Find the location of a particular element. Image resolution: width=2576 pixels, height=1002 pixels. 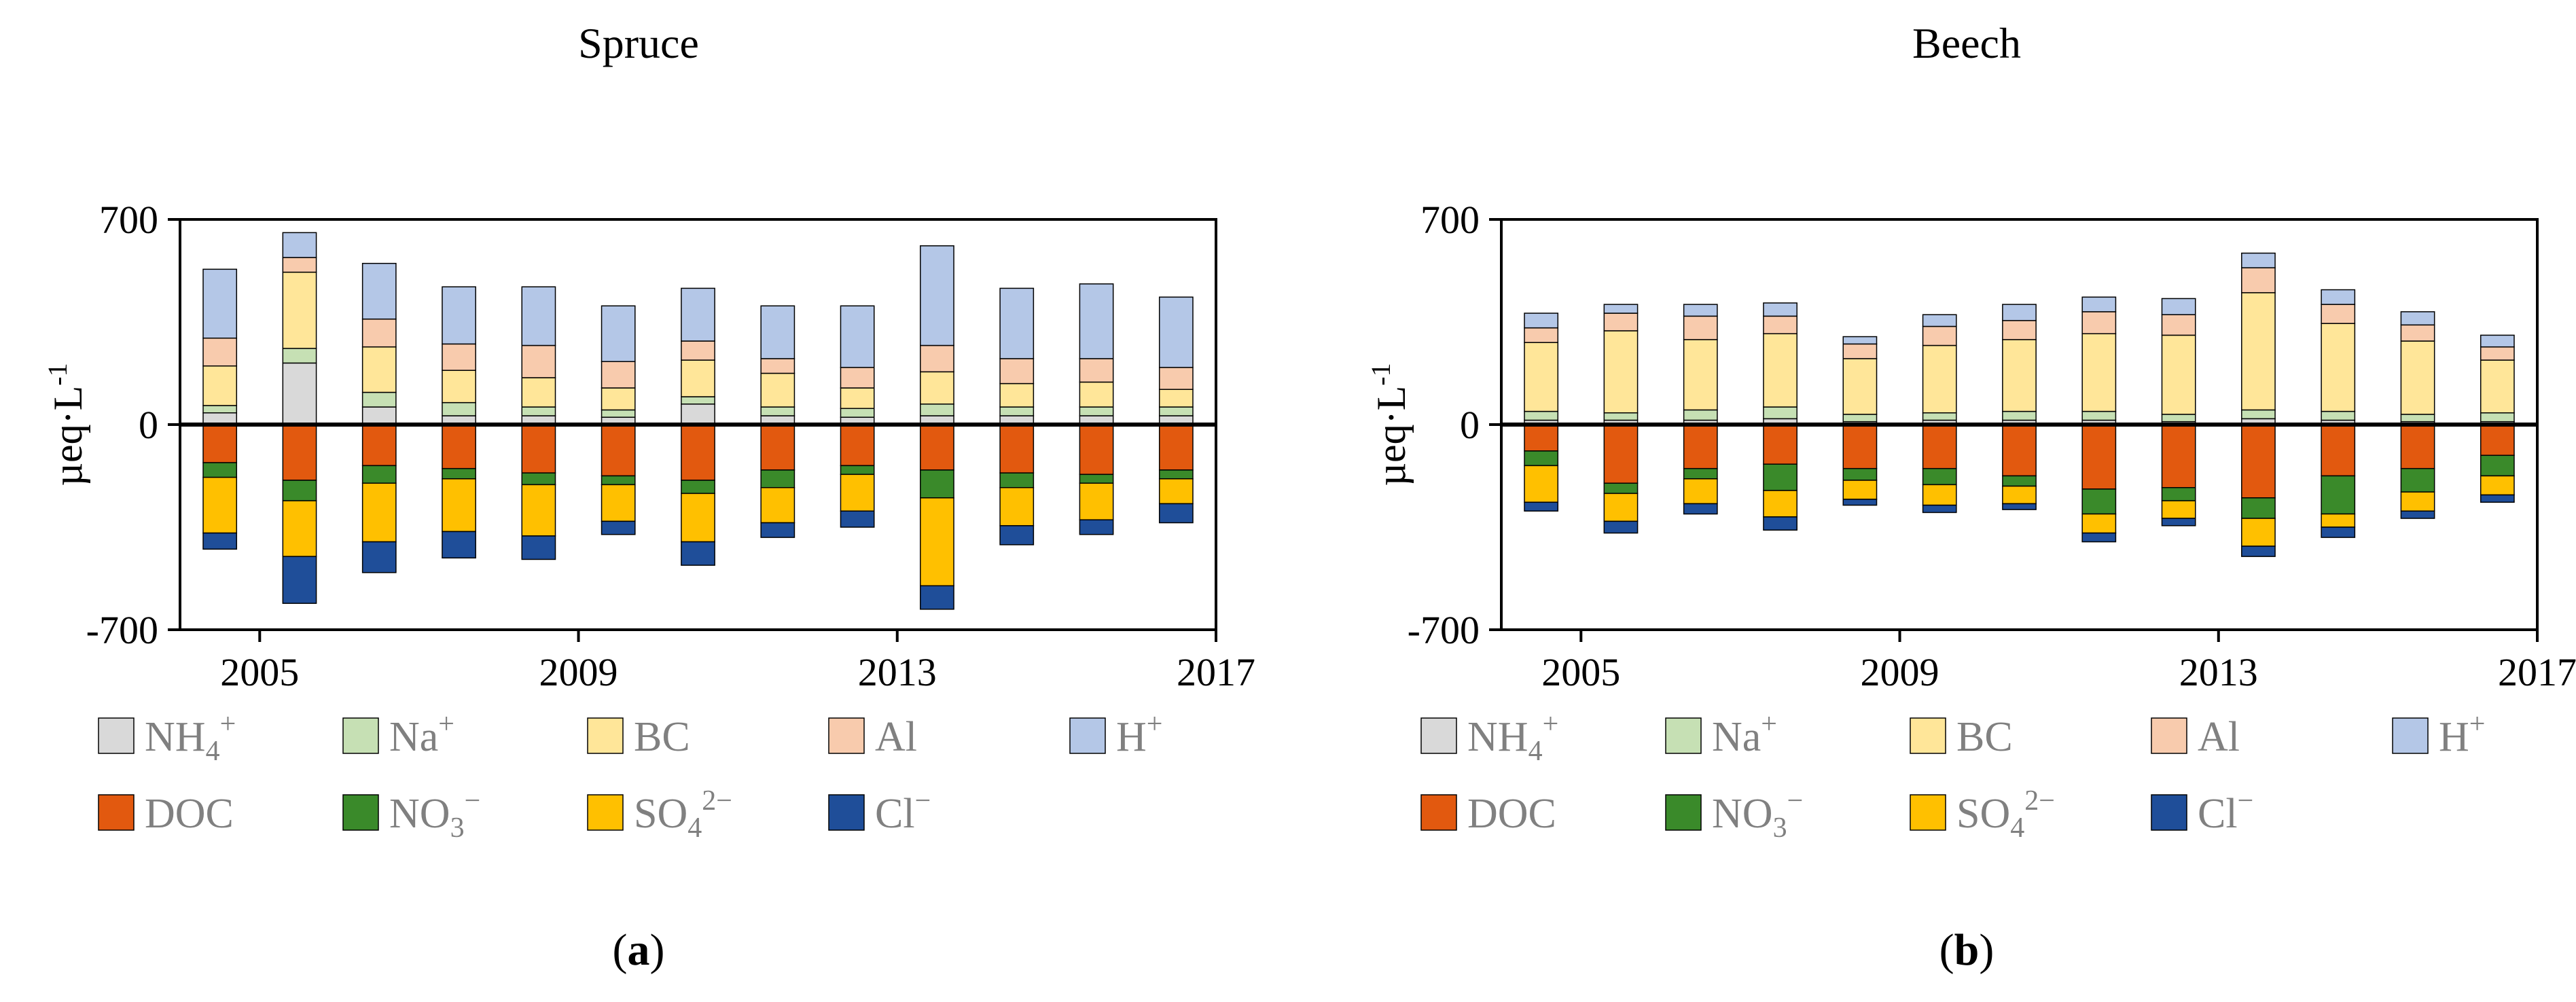

bar-so4-2012 is located at coordinates (2099, 523).